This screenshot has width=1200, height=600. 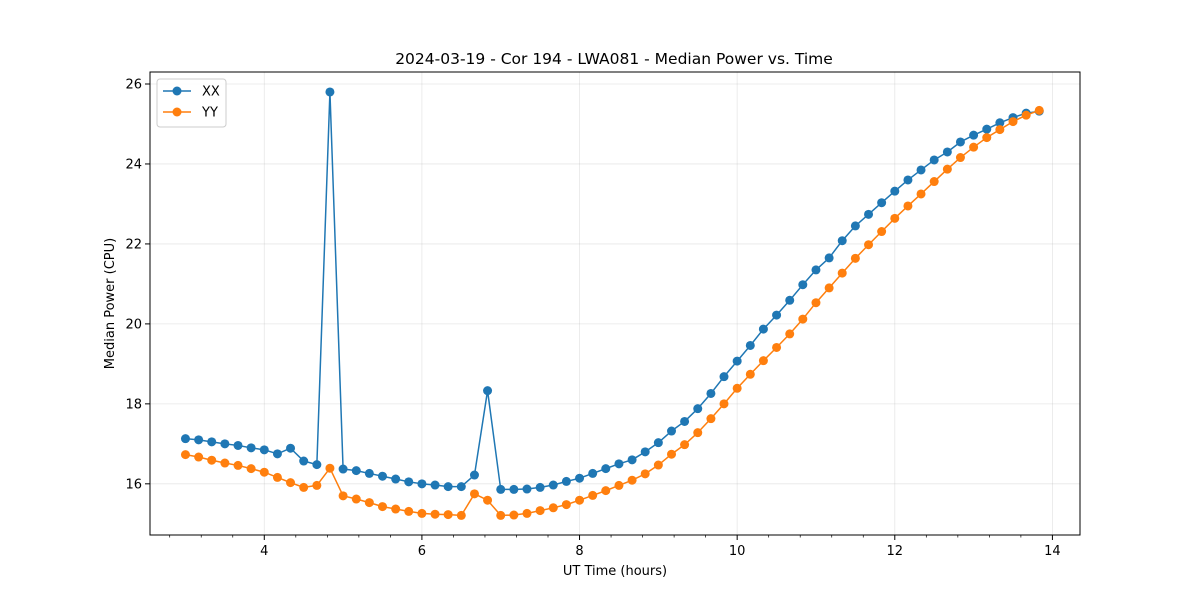 I want to click on y-tick-label: 26, so click(x=133, y=84).